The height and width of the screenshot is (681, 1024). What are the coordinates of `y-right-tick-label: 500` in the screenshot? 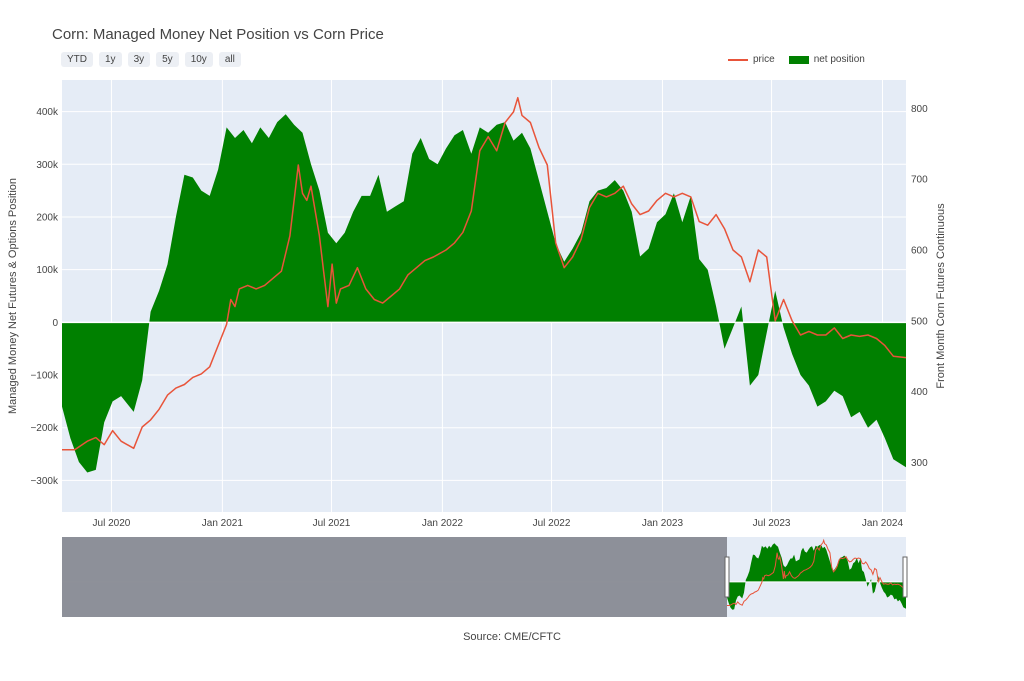 It's located at (919, 321).